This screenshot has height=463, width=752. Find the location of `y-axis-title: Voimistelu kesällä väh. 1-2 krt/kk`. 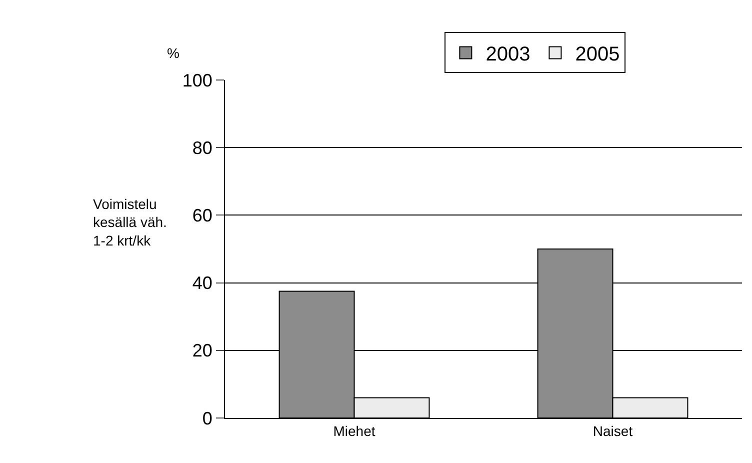

y-axis-title: Voimistelu kesällä väh. 1-2 krt/kk is located at coordinates (130, 222).